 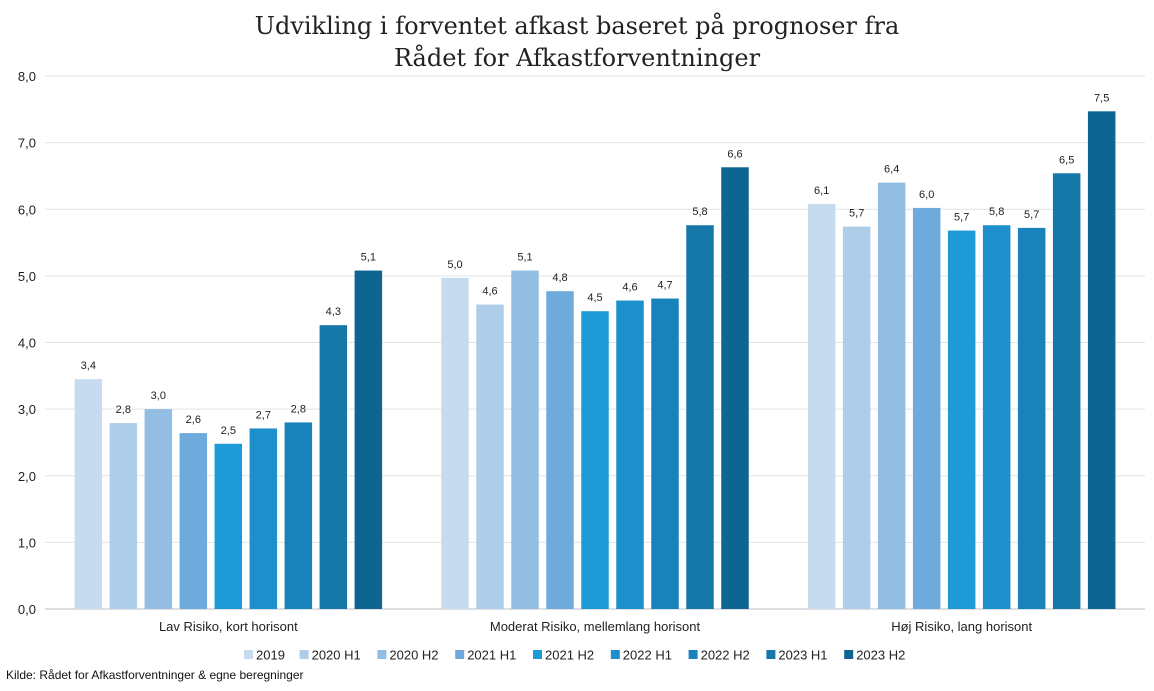 What do you see at coordinates (891, 170) in the screenshot?
I see `data-label: 6,4` at bounding box center [891, 170].